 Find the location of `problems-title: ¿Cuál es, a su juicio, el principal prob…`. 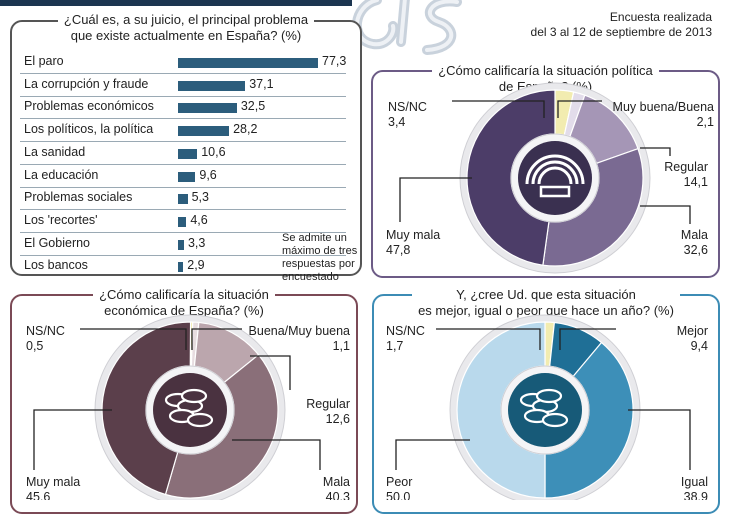

problems-title: ¿Cuál es, a su juicio, el principal prob… is located at coordinates (186, 28).